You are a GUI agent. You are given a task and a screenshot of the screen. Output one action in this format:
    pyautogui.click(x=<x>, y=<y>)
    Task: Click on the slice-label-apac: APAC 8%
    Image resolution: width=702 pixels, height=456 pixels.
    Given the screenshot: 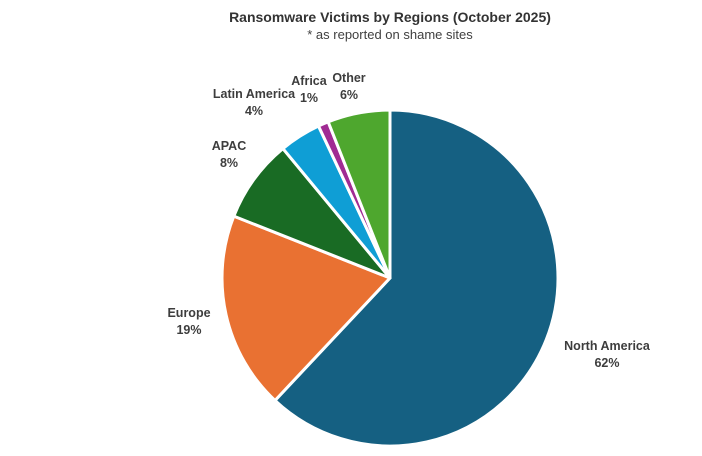 What is the action you would take?
    pyautogui.click(x=229, y=154)
    